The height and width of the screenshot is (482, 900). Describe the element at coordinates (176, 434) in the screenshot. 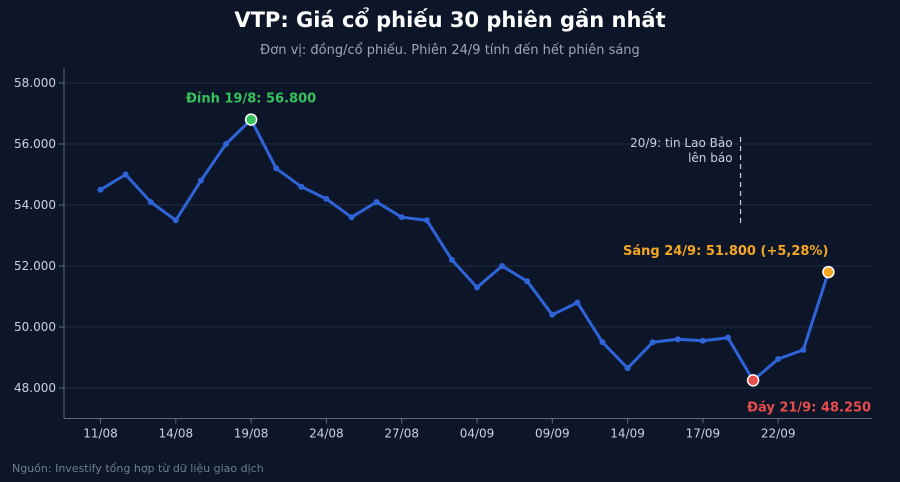

I see `x-tick-label: 14/08` at that location.